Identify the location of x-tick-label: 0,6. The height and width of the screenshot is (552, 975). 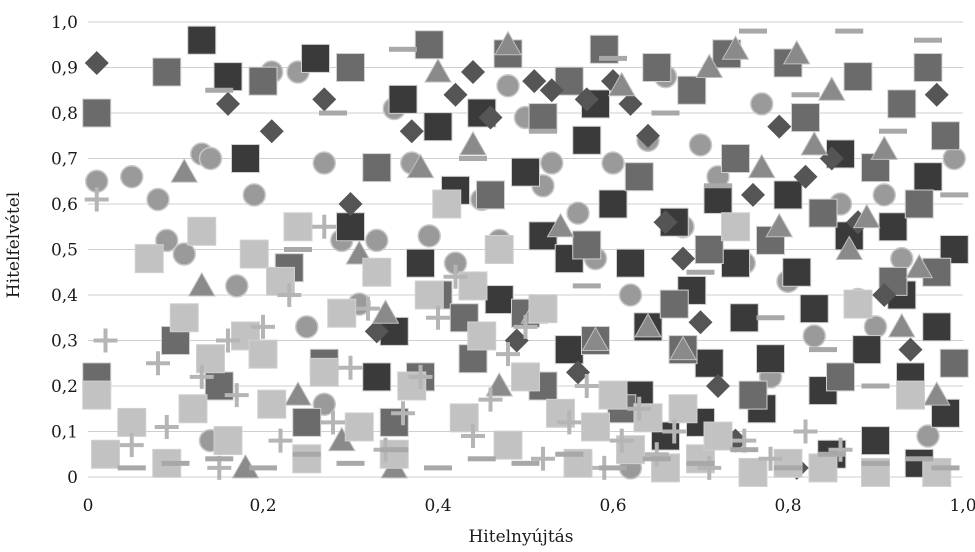
(612, 506).